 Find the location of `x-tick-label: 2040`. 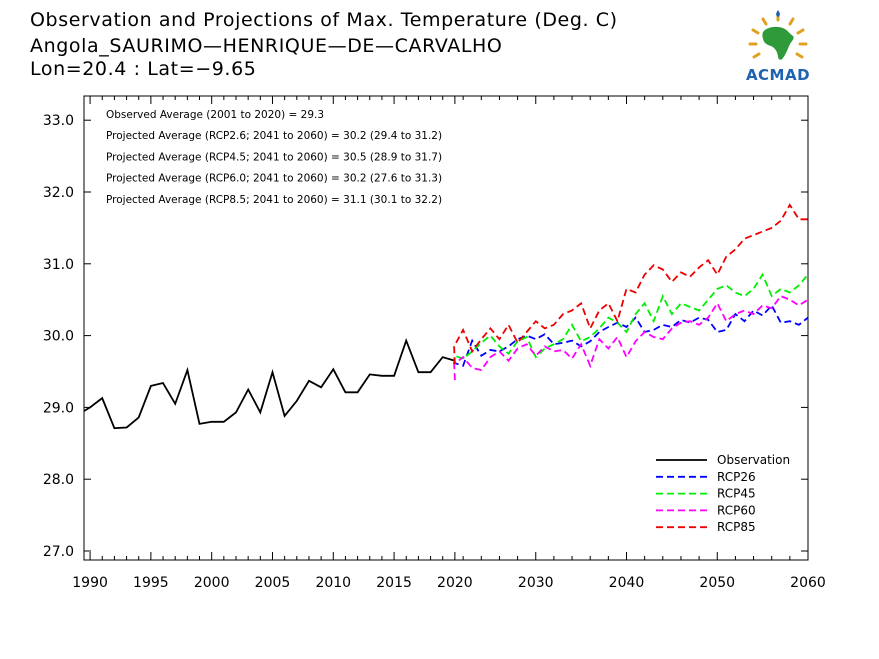

x-tick-label: 2040 is located at coordinates (627, 583).